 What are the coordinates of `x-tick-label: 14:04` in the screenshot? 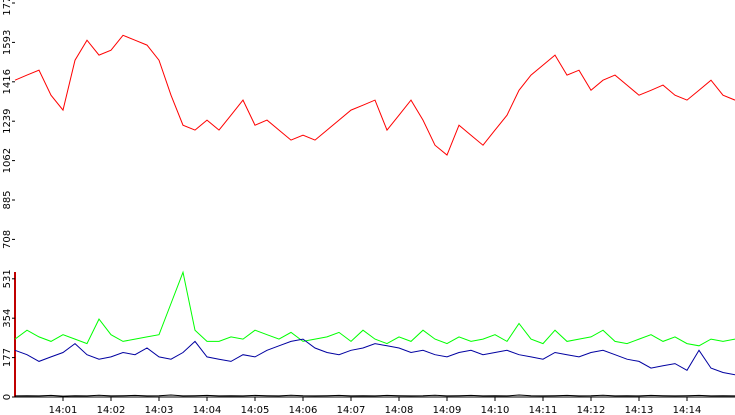 It's located at (207, 410).